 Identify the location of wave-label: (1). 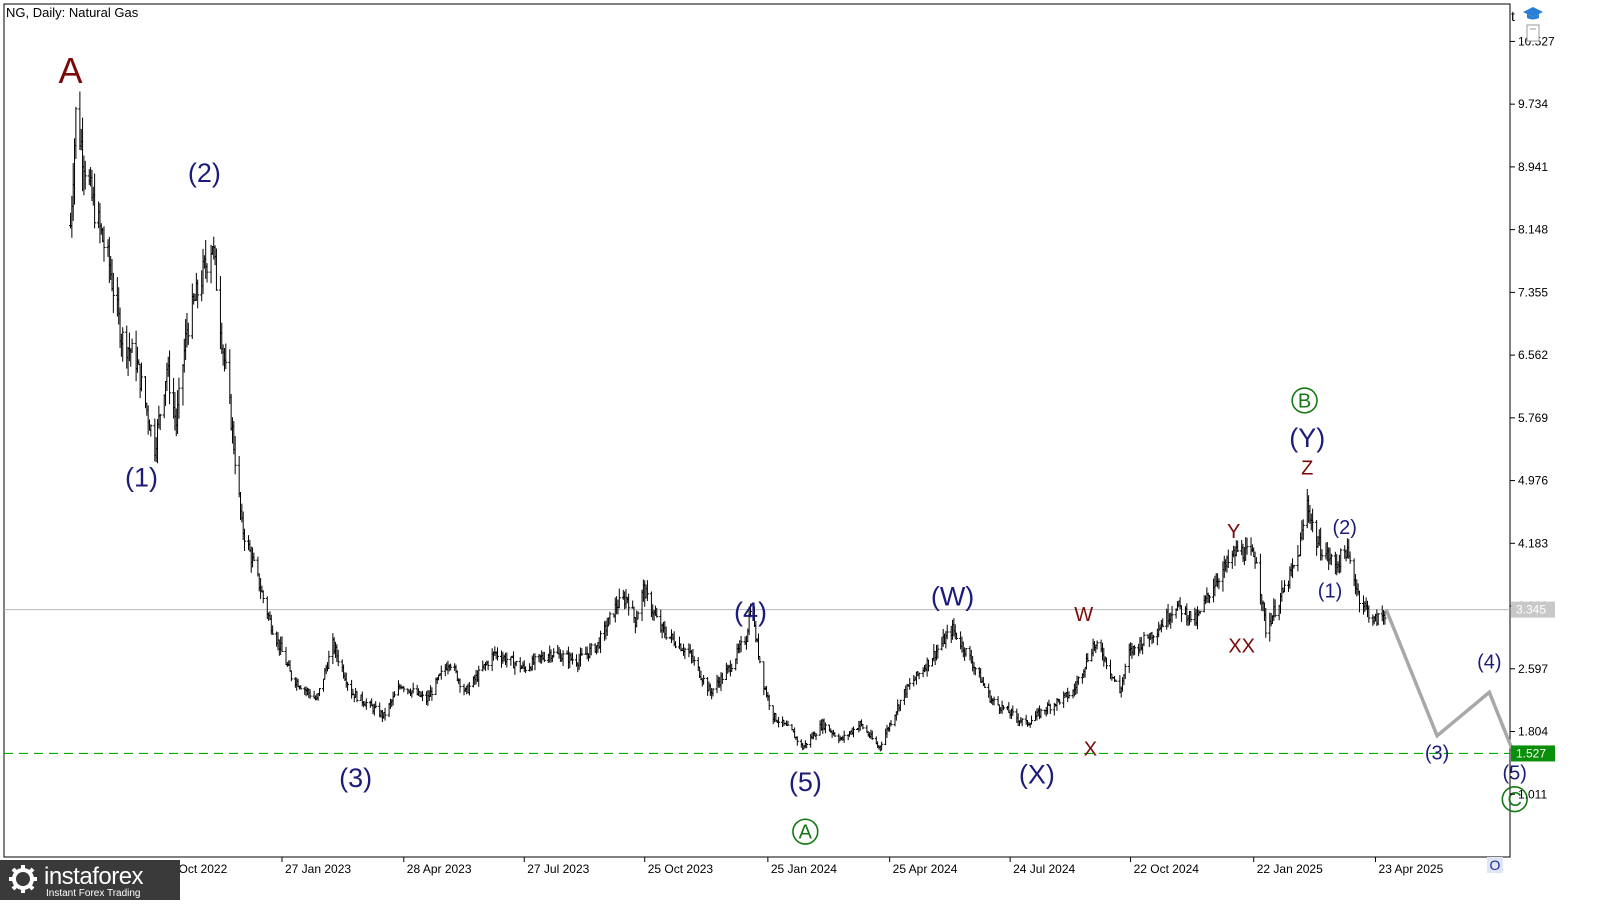
(141, 478).